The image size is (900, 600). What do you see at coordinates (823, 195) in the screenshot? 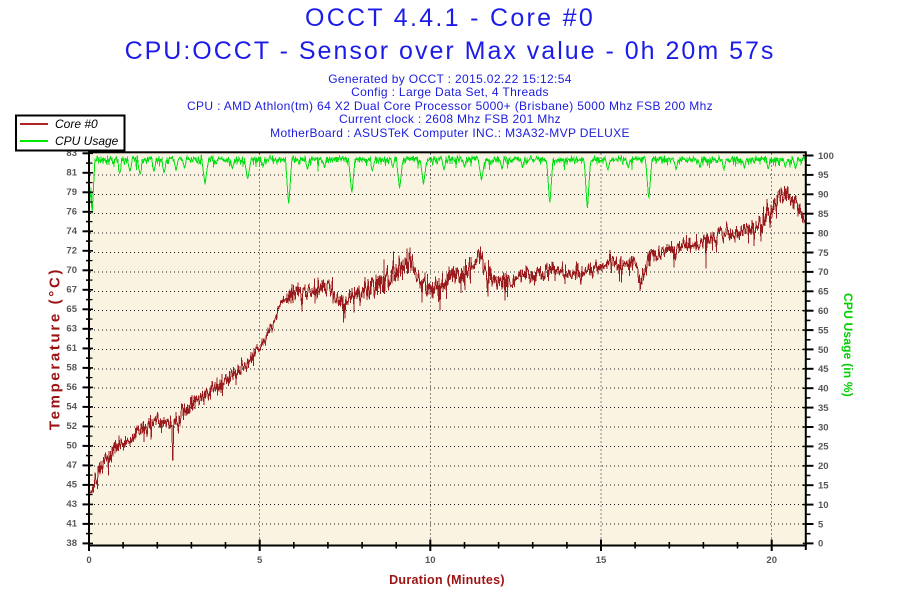
I see `svg-text: 90` at bounding box center [823, 195].